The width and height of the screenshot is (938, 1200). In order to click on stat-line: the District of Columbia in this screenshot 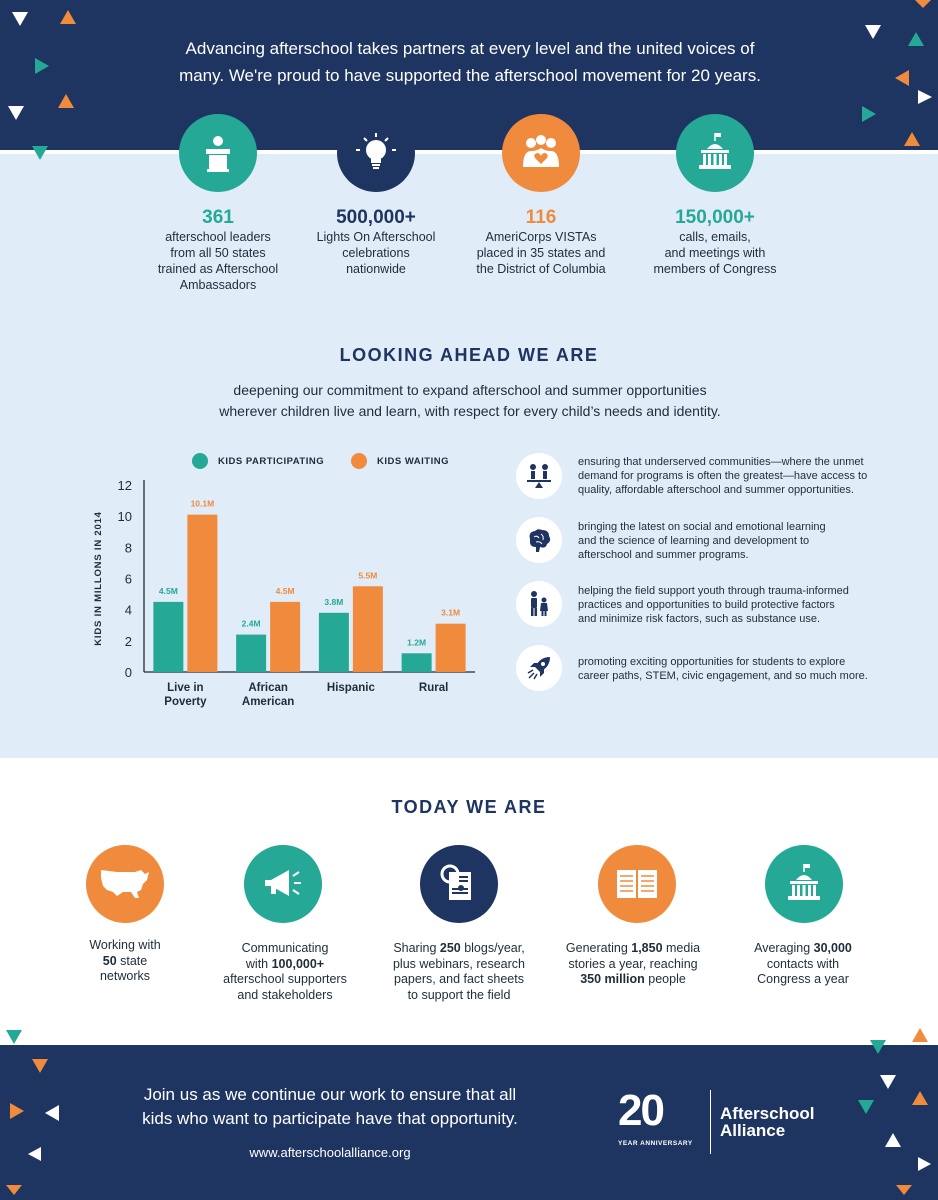, I will do `click(541, 269)`.